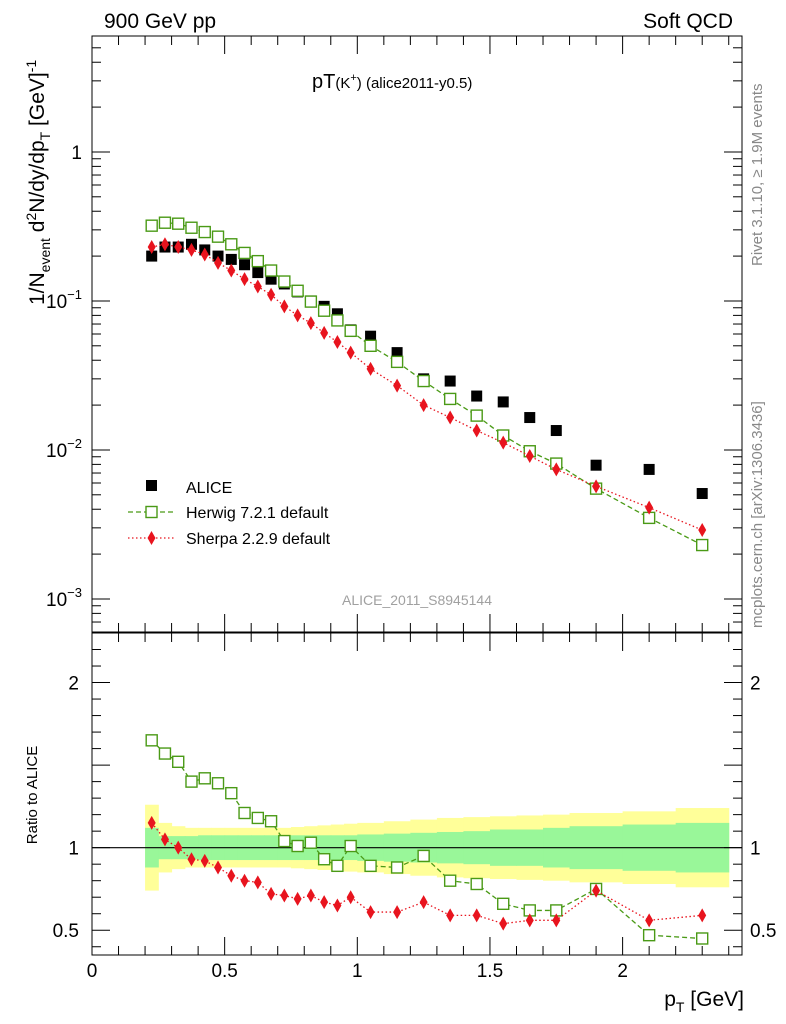 The width and height of the screenshot is (786, 1024). Describe the element at coordinates (688, 21) in the screenshot. I see `header-right: Soft QCD` at that location.